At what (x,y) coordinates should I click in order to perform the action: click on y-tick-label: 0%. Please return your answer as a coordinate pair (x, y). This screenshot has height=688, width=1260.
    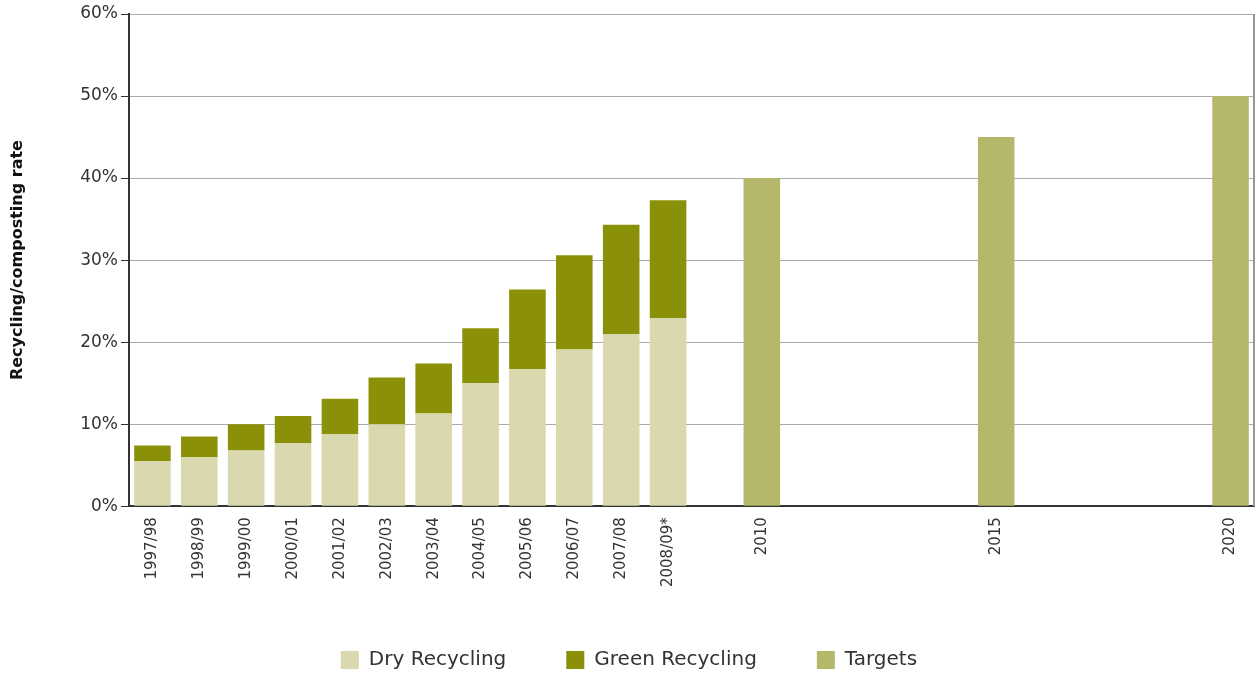
    Looking at the image, I should click on (104, 504).